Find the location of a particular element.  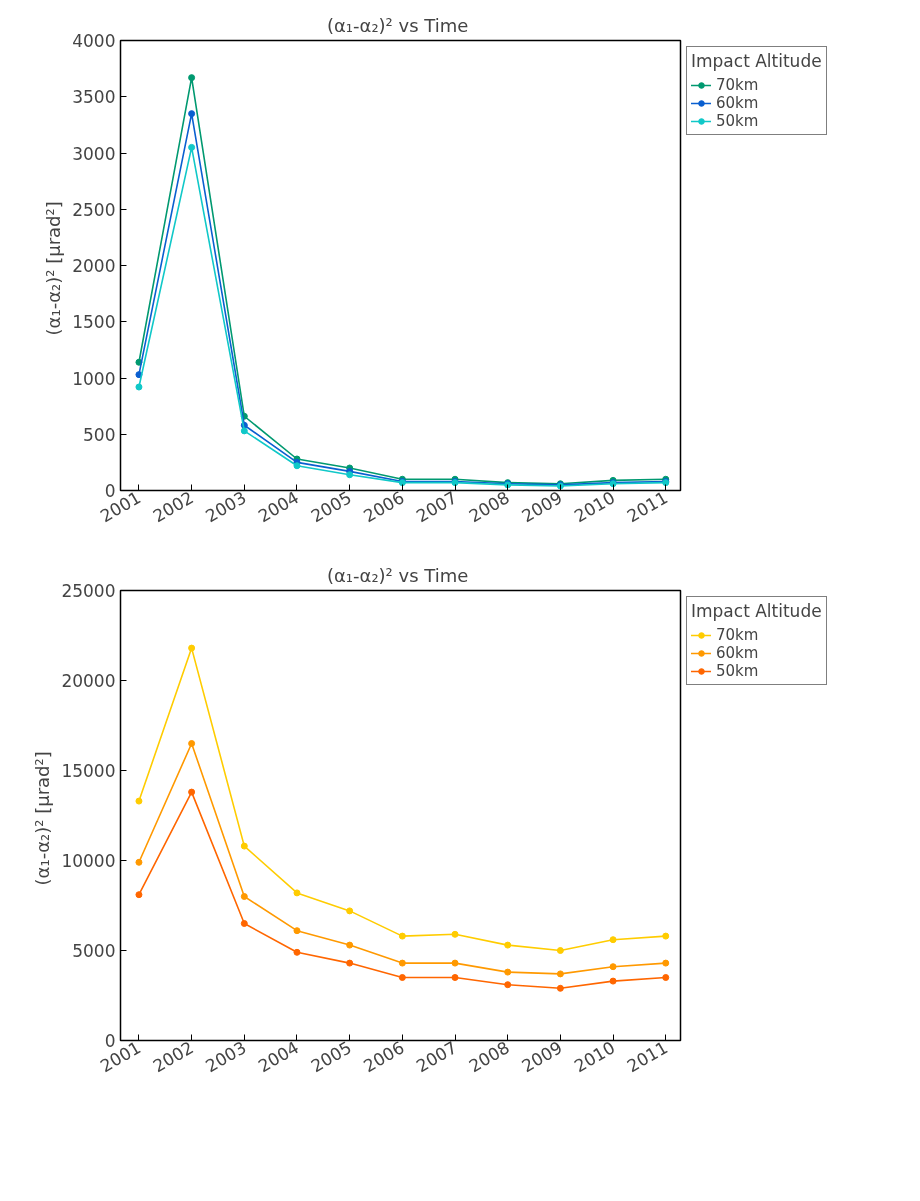

y-tick-label: 1500 is located at coordinates (94, 322).